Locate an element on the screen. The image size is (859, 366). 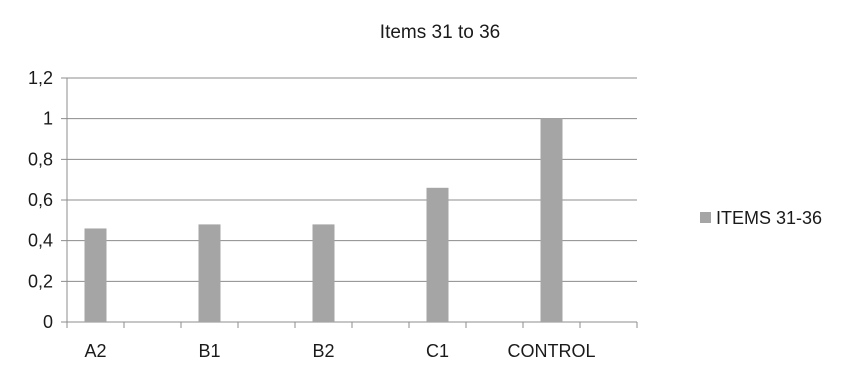
x-tick-label: CONTROL is located at coordinates (551, 351).